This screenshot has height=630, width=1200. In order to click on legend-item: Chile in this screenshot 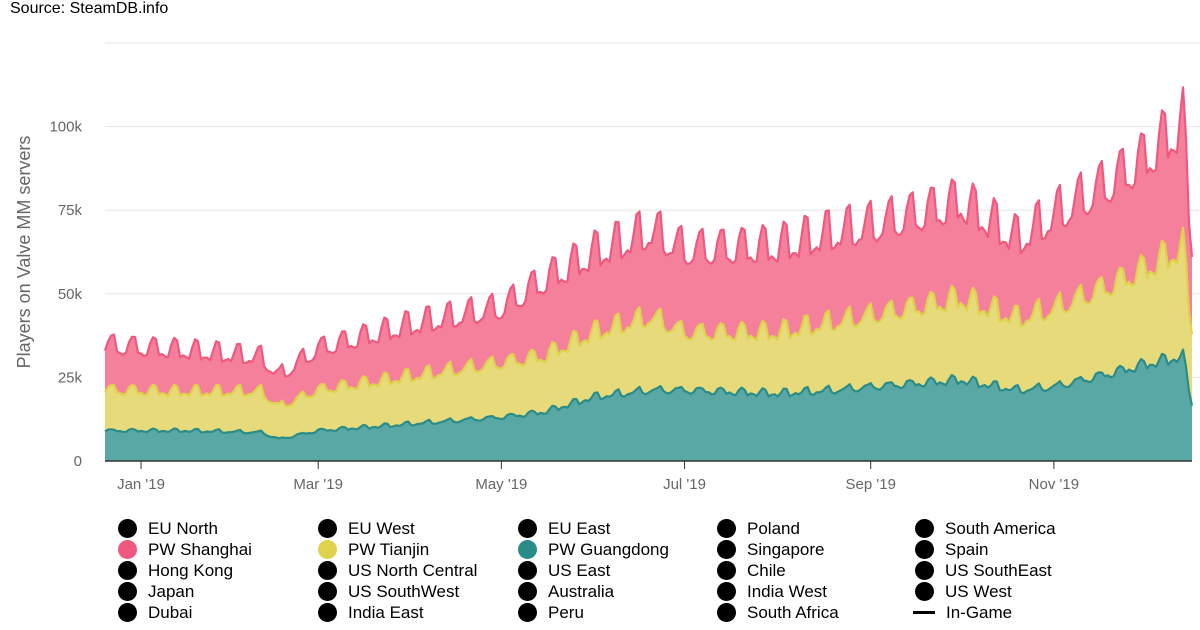, I will do `click(751, 570)`.